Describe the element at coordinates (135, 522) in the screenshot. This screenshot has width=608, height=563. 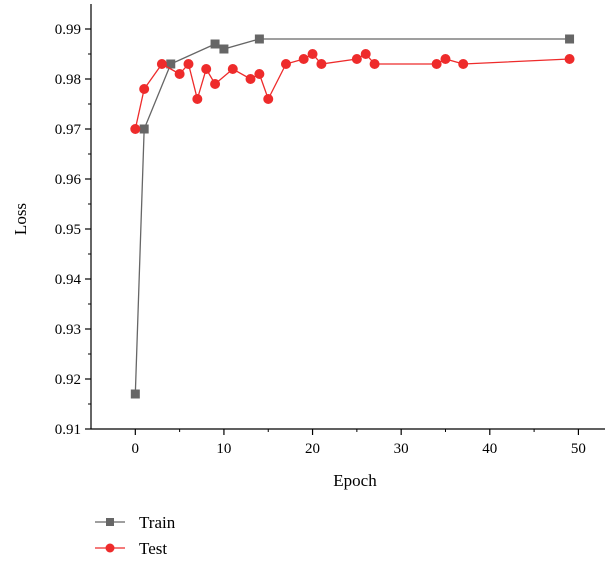
I see `legend-item-train: Train` at that location.